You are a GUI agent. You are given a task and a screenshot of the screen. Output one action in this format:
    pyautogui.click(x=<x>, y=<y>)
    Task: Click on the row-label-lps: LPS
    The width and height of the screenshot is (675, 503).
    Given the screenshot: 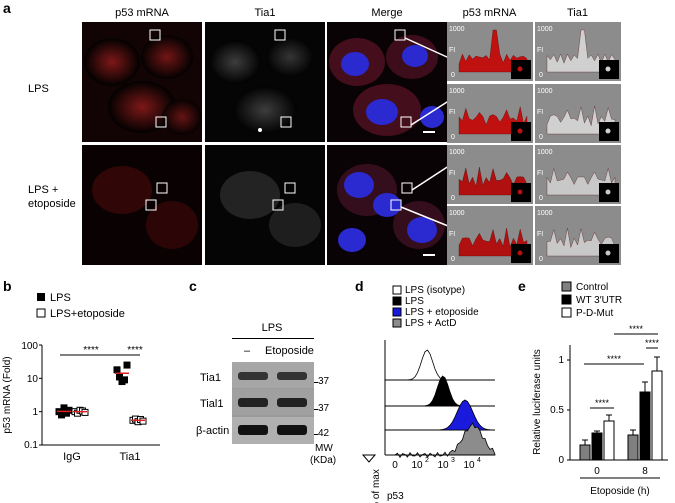 What is the action you would take?
    pyautogui.click(x=38, y=89)
    